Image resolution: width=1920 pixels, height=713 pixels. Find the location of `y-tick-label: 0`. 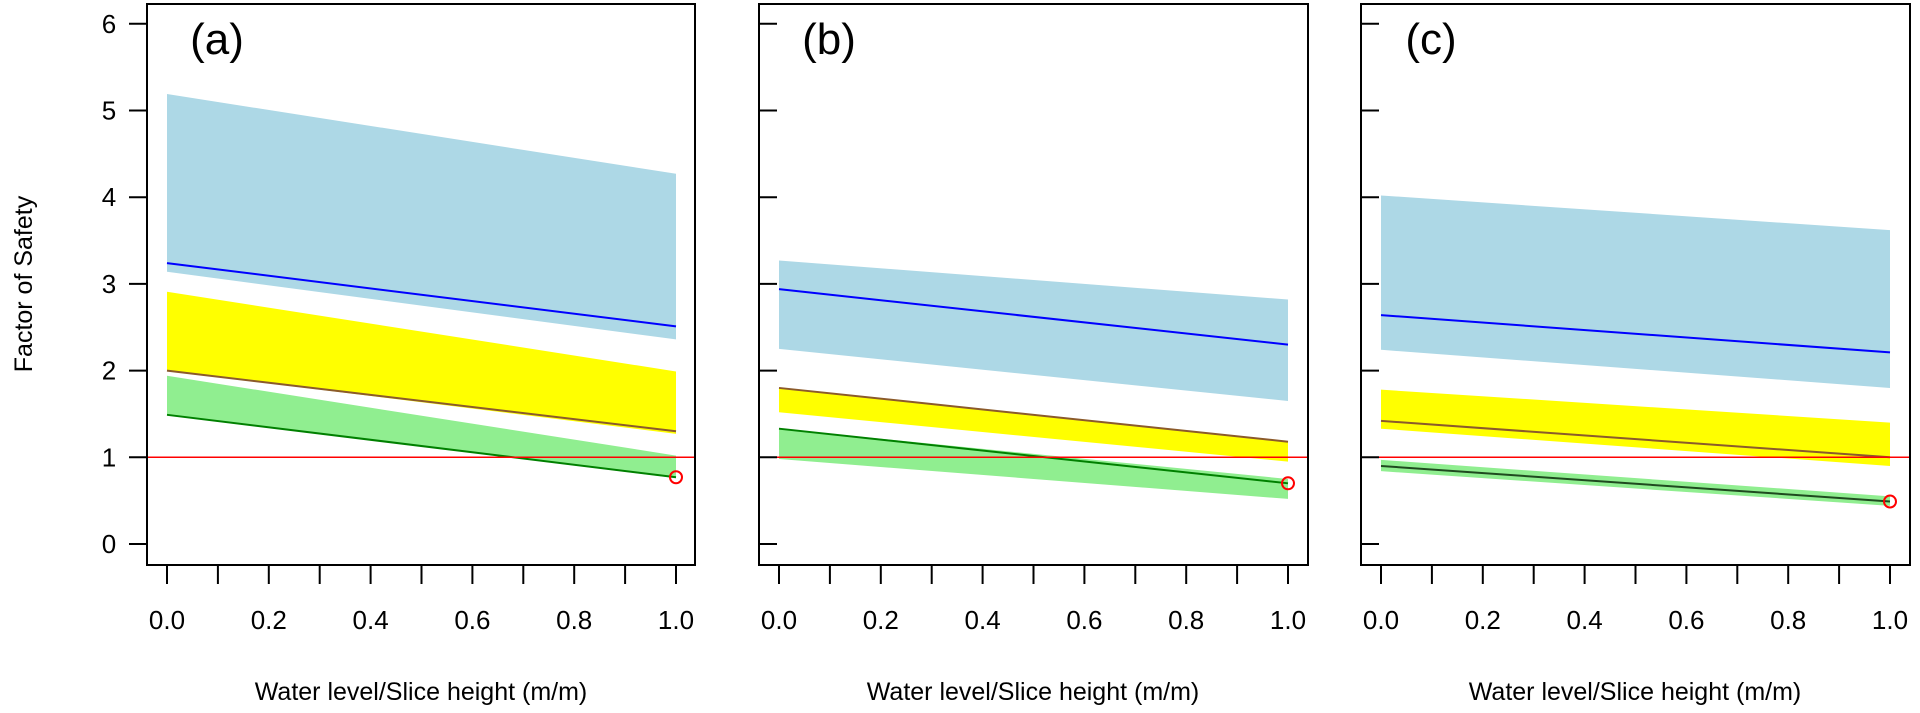

y-tick-label: 0 is located at coordinates (109, 544).